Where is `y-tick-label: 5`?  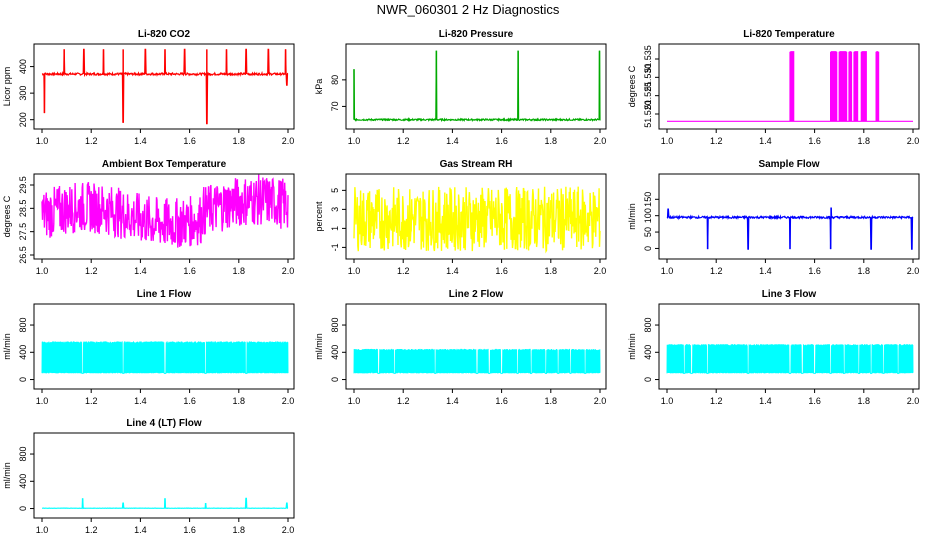
y-tick-label: 5 is located at coordinates (335, 190).